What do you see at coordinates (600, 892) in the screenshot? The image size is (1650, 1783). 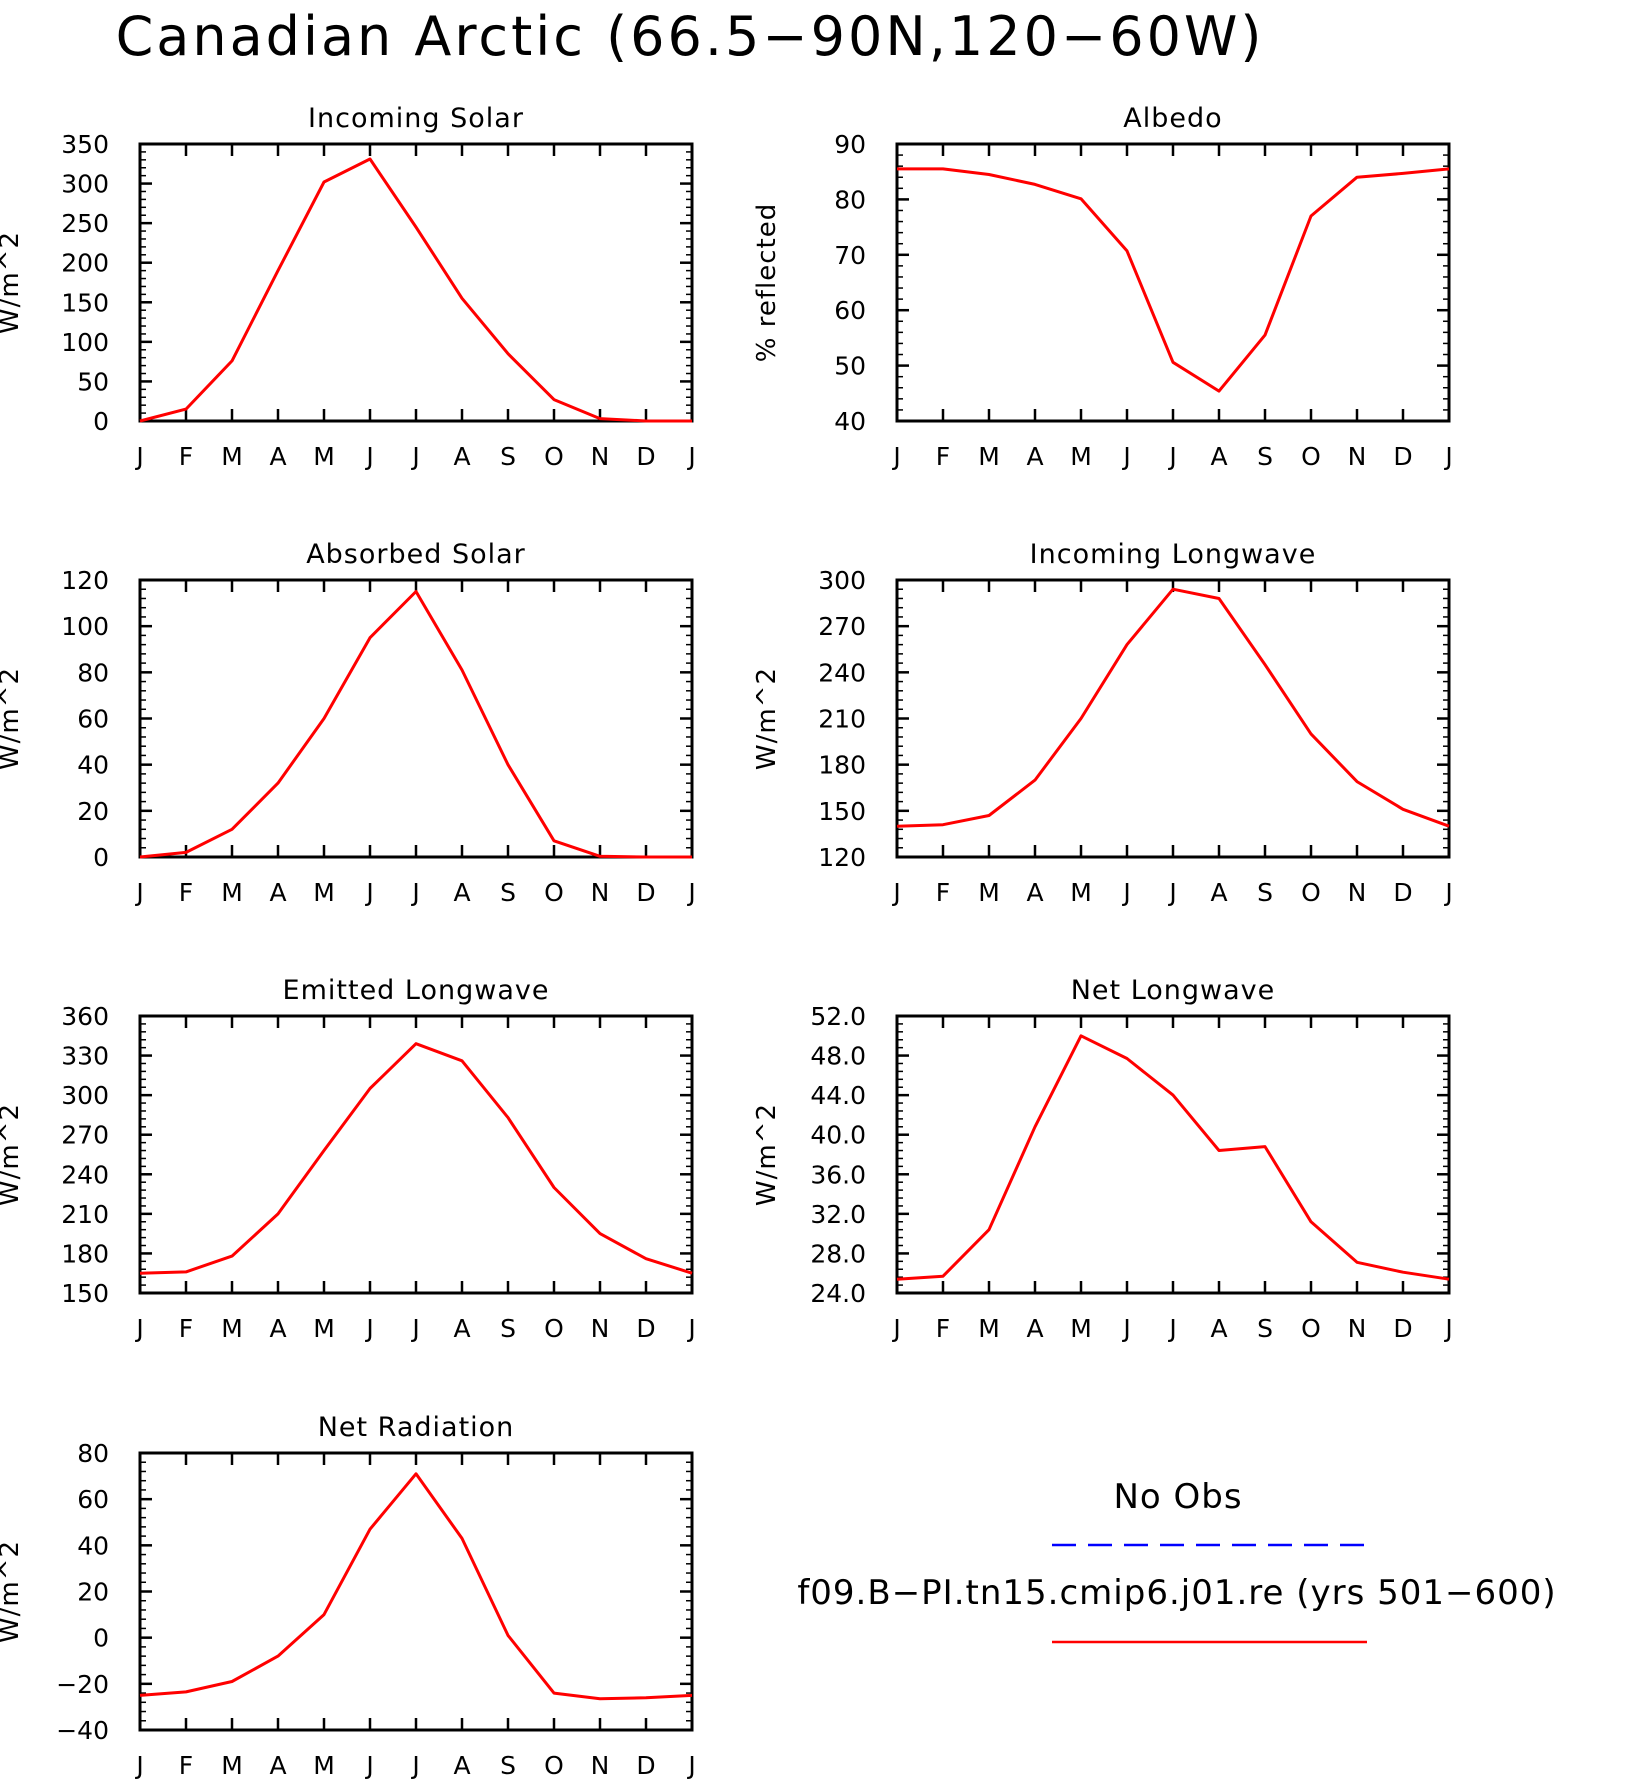 I see `absorbed-solar-month-label: N` at bounding box center [600, 892].